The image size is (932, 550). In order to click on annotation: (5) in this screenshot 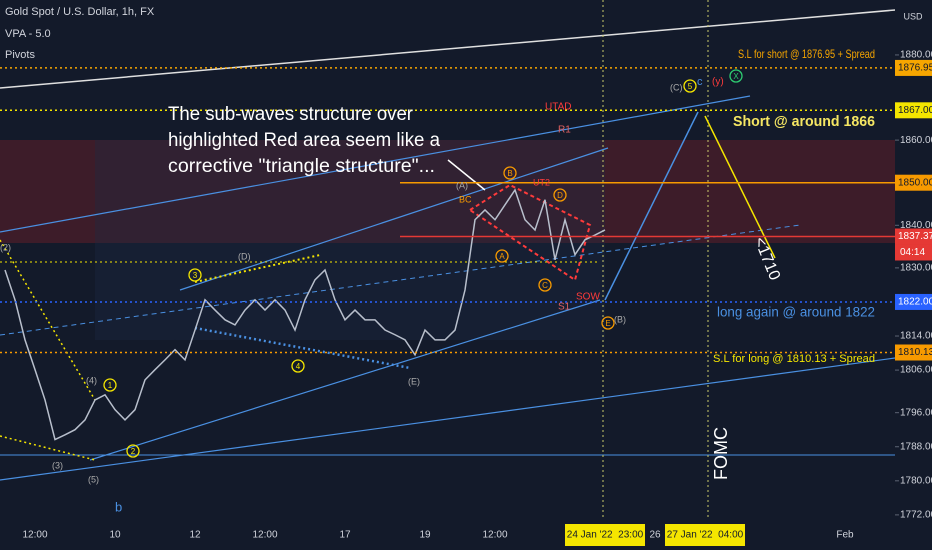, I will do `click(93, 479)`.